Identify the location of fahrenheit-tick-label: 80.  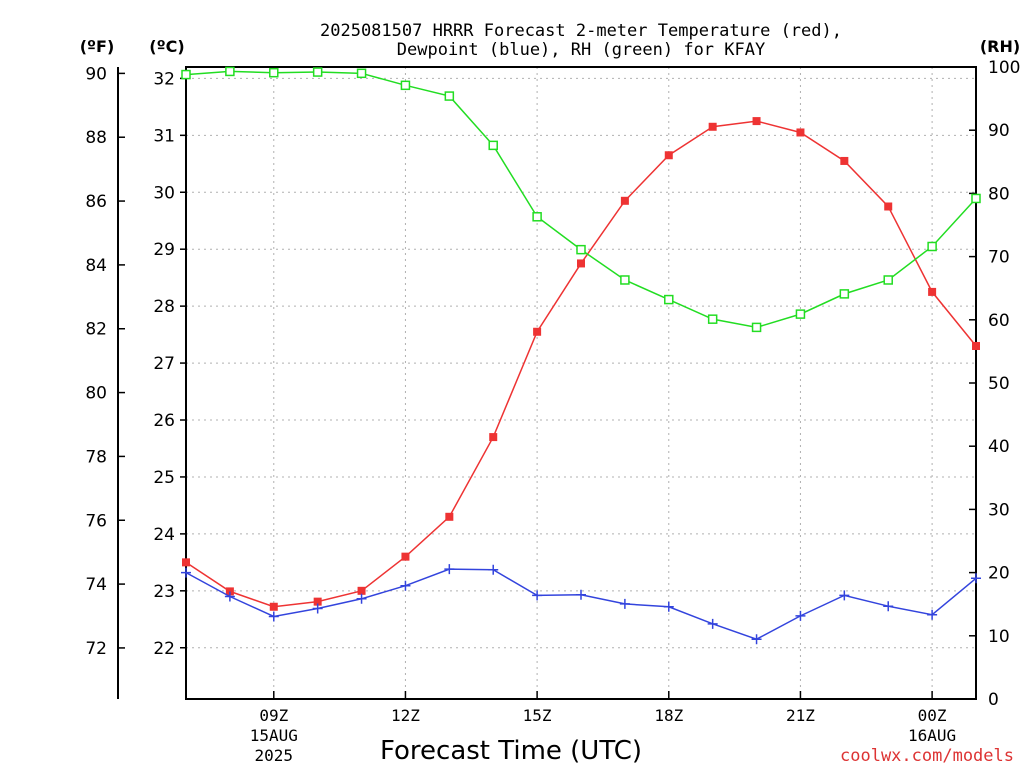
(96, 394).